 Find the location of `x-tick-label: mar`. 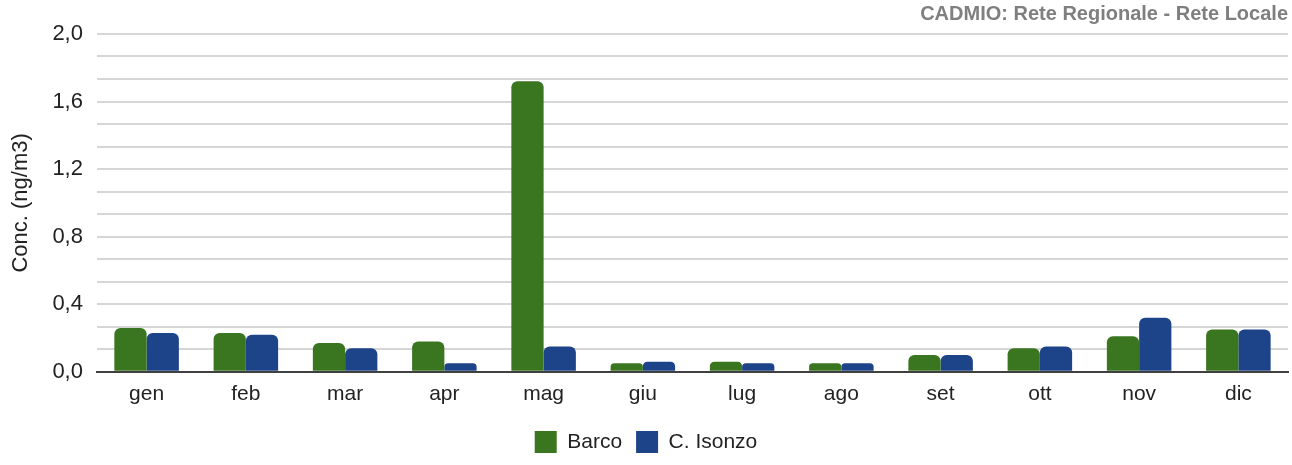

x-tick-label: mar is located at coordinates (345, 393).